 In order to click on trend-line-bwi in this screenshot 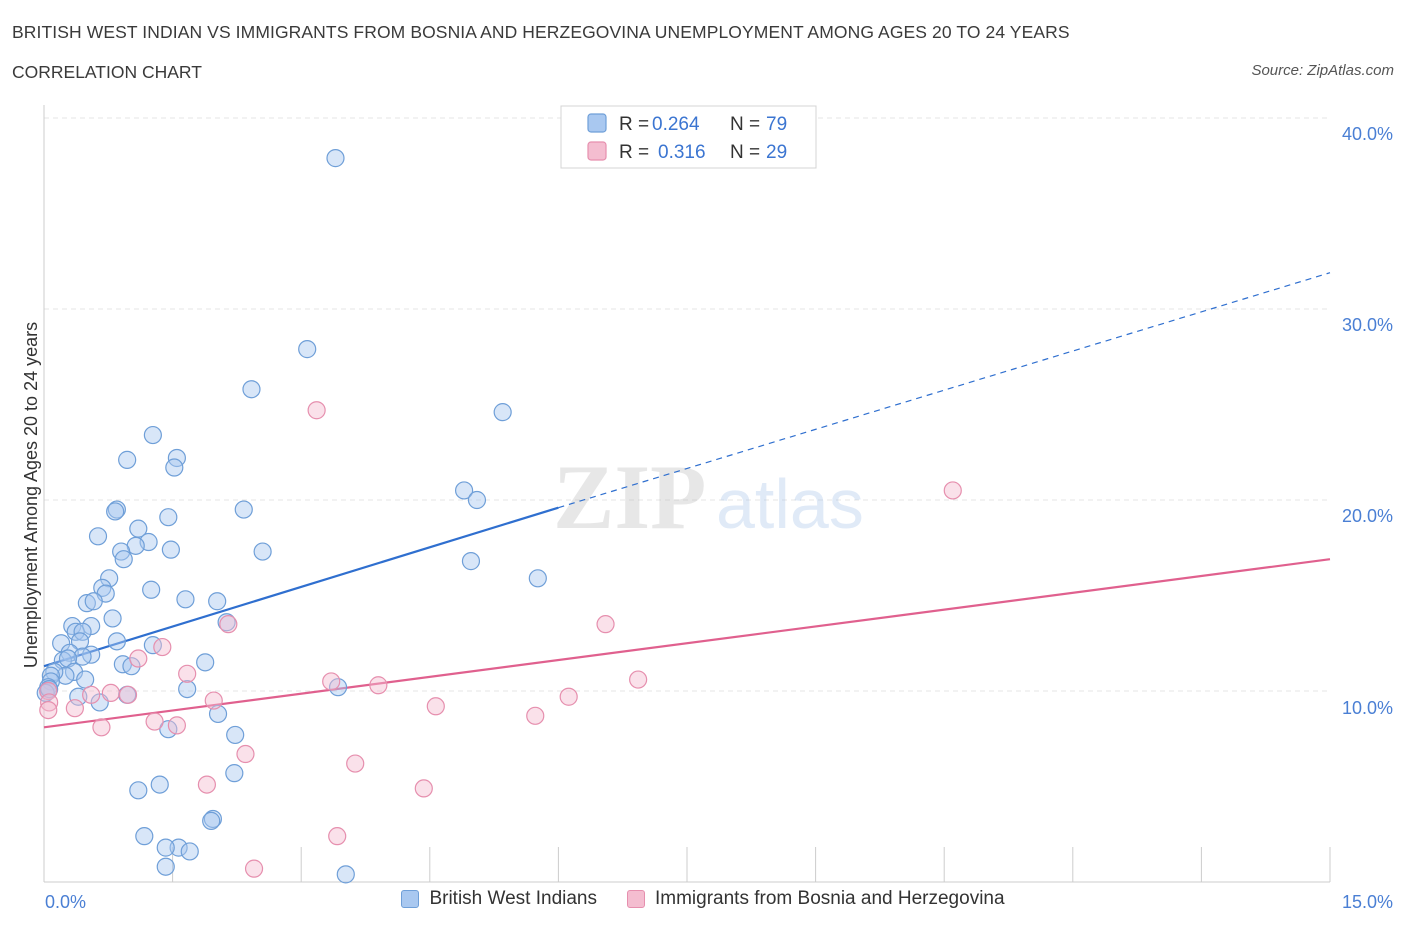, I will do `click(301, 587)`.